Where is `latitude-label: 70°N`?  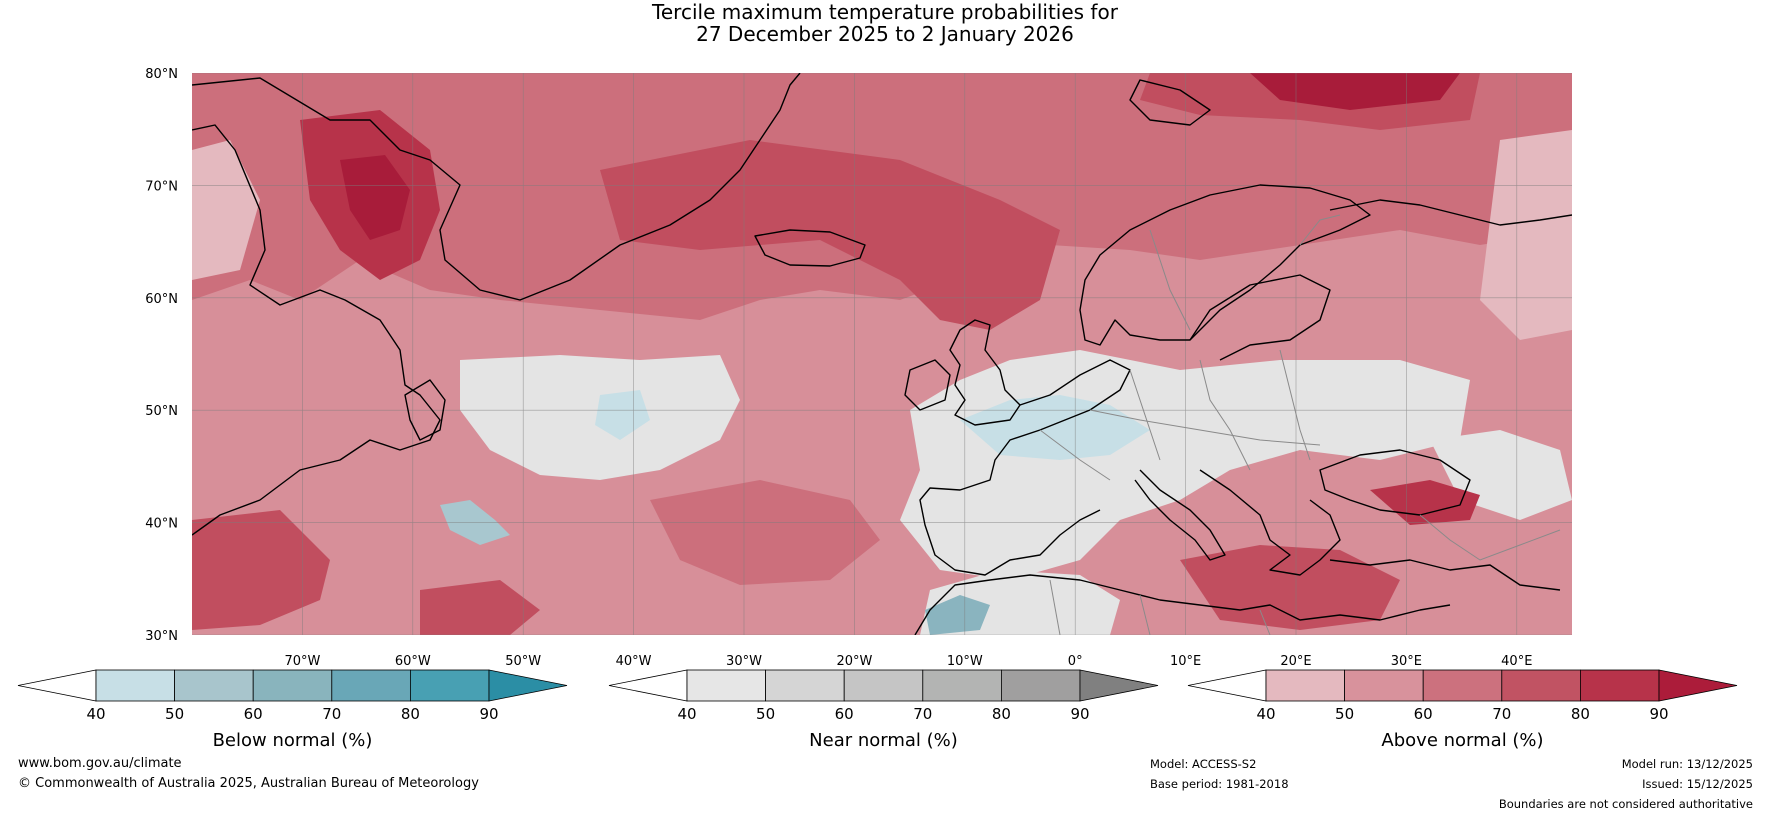 latitude-label: 70°N is located at coordinates (161, 186).